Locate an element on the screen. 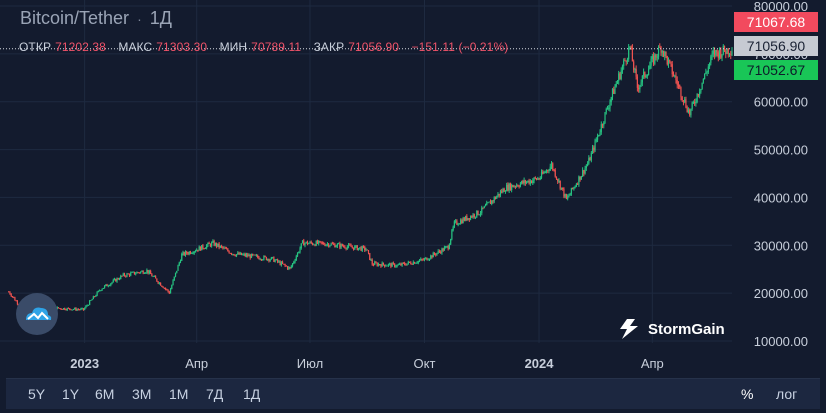 Image resolution: width=826 pixels, height=413 pixels. low-price-tag: 71052.67 is located at coordinates (776, 70).